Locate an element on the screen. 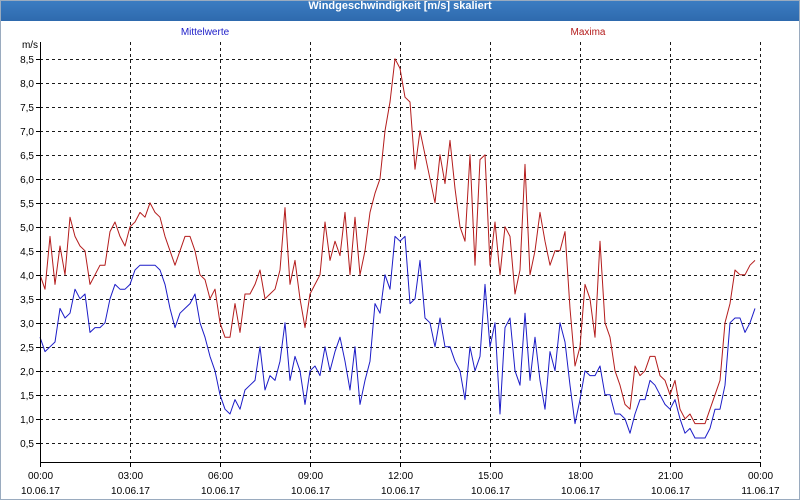 The height and width of the screenshot is (500, 800). x-tick-time-label: 21:00 is located at coordinates (670, 476).